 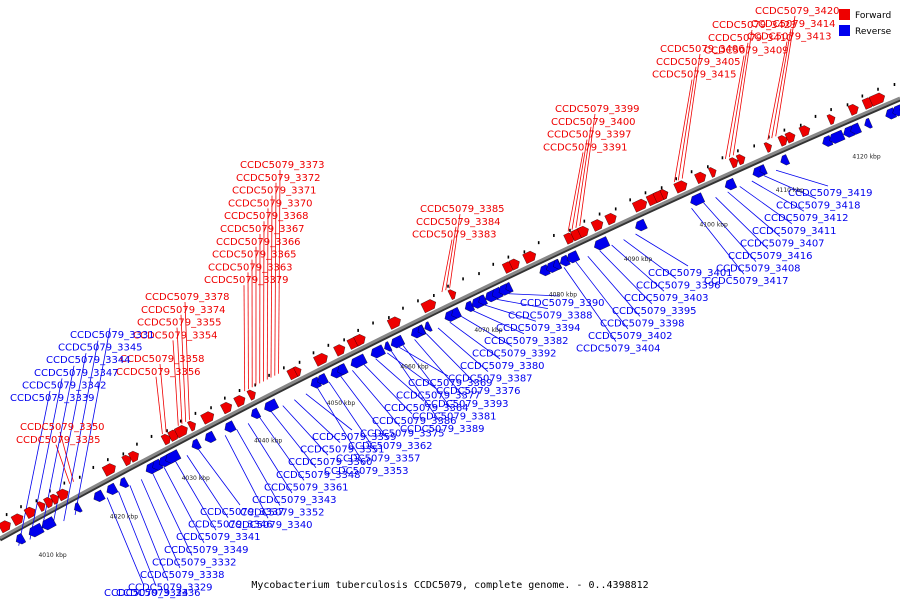 I want to click on reverse-gene-label: CCDC5079_3331, so click(x=112, y=335).